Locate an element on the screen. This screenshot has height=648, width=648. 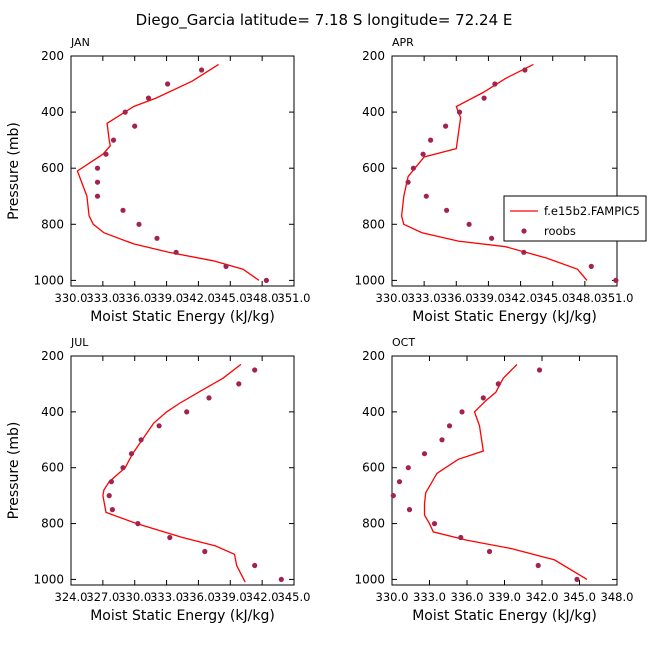
panel-label: APR is located at coordinates (403, 42).